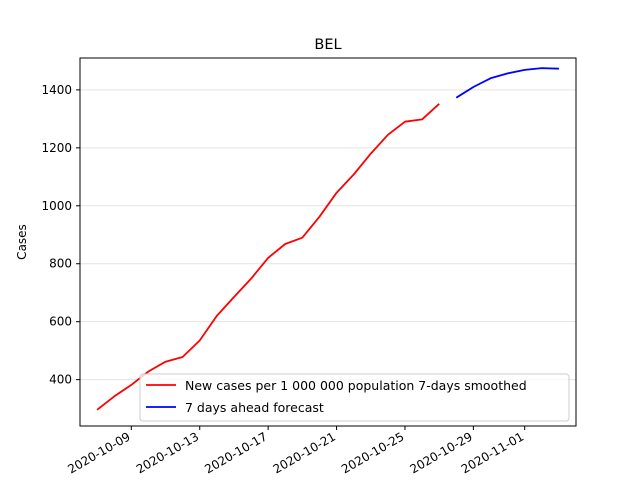 This screenshot has height=480, width=640. Describe the element at coordinates (56, 148) in the screenshot. I see `y-tick-label: 1200` at that location.